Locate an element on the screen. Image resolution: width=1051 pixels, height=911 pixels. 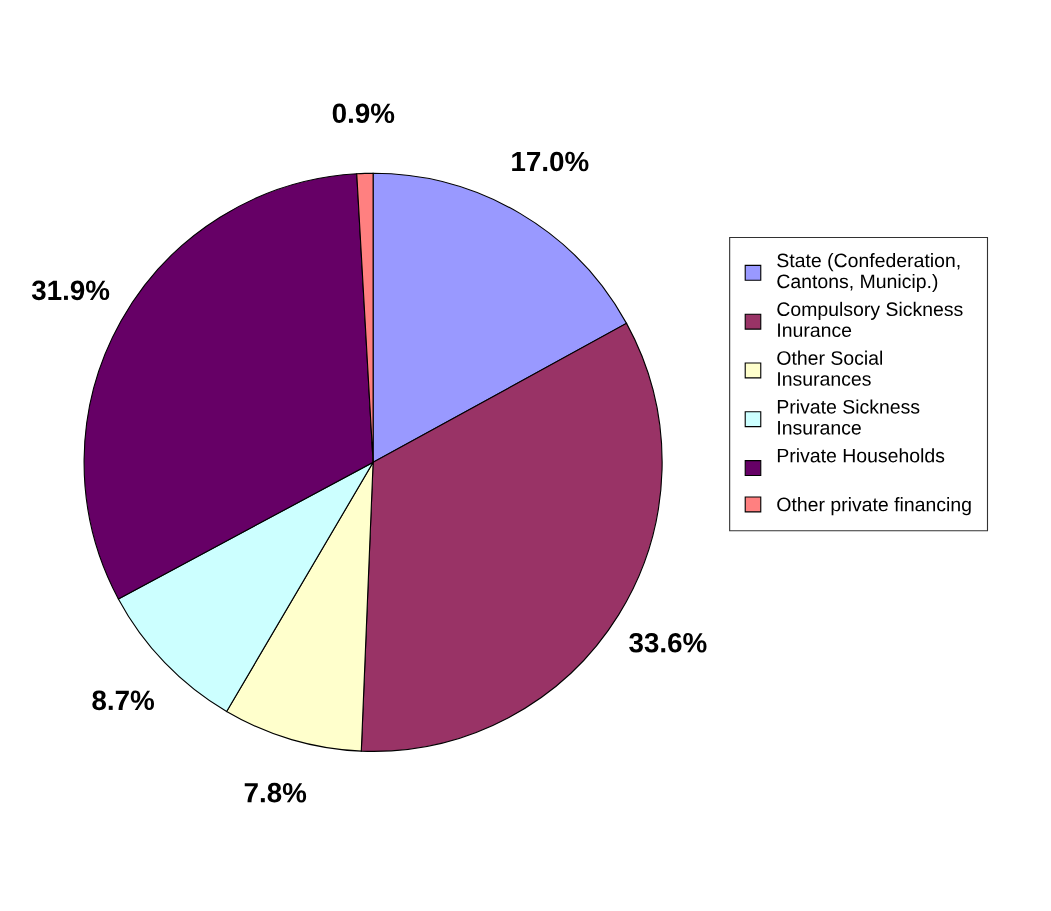
data-label: 0.9% is located at coordinates (363, 113).